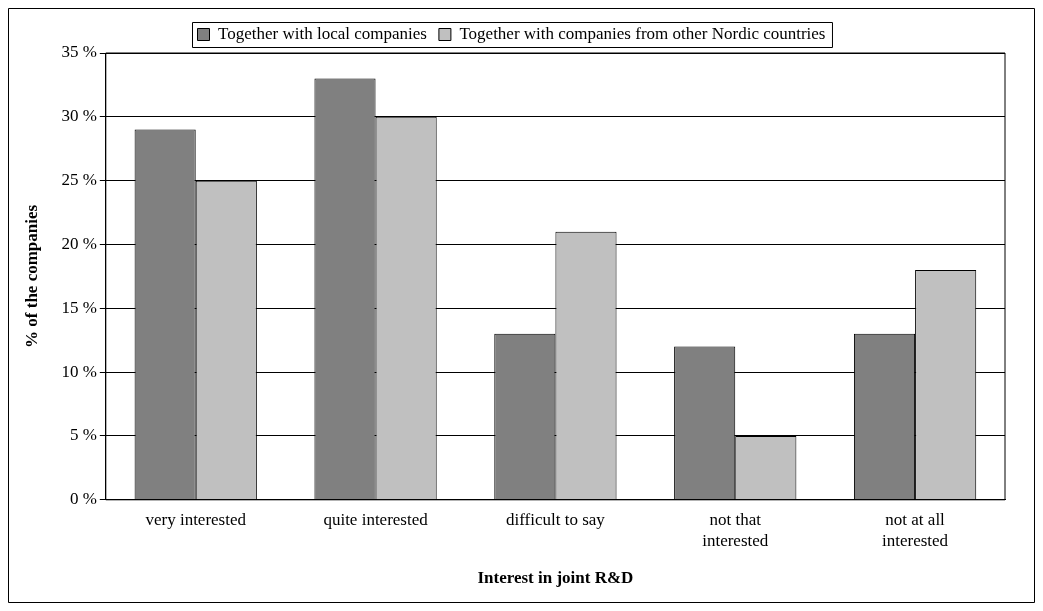 This screenshot has height=611, width=1043. I want to click on y-tick-label: 20 %, so click(79, 243).